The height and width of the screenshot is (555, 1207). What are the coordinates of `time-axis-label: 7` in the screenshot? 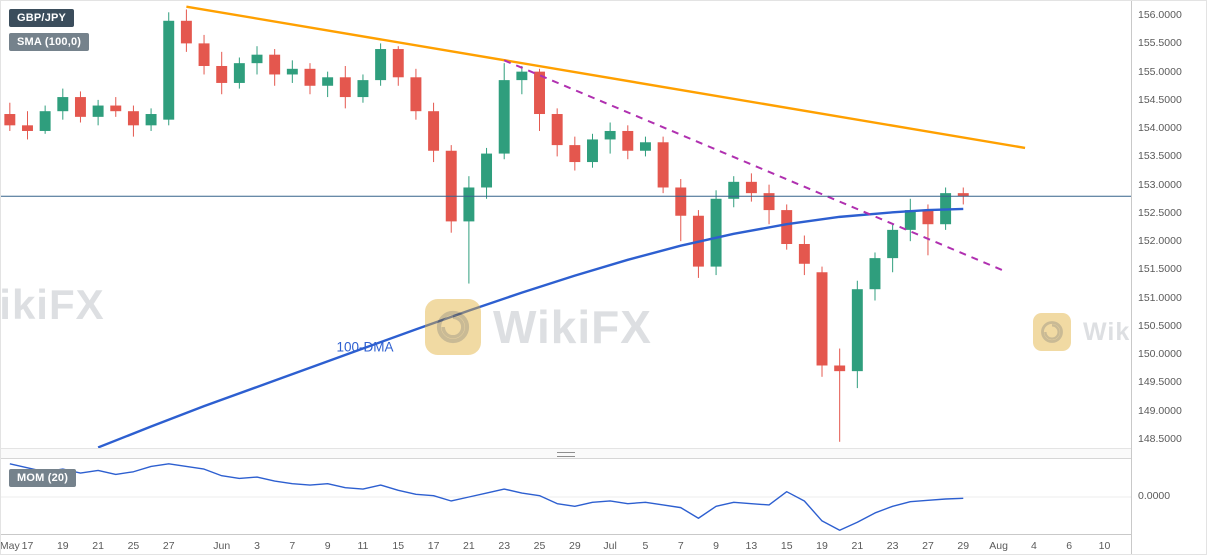 It's located at (680, 546).